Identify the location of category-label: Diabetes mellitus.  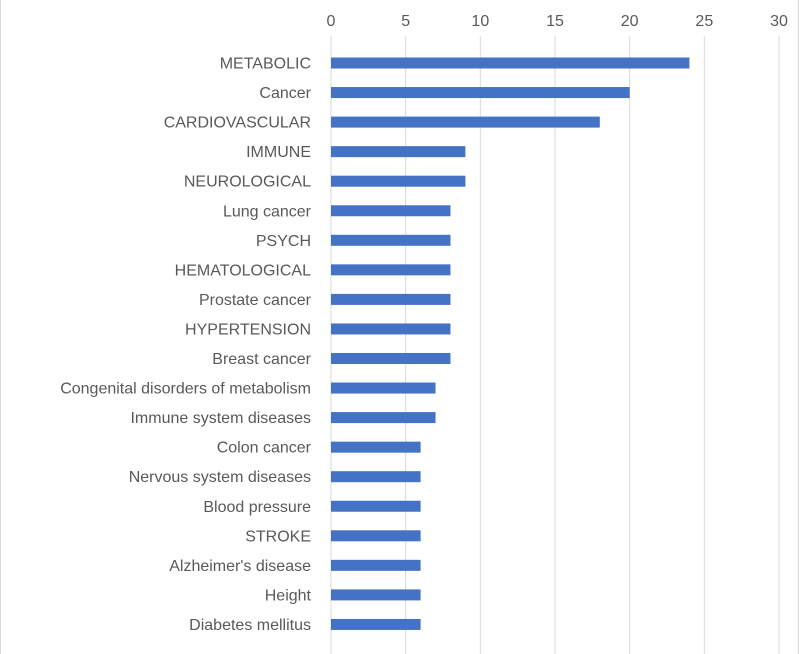
(250, 625).